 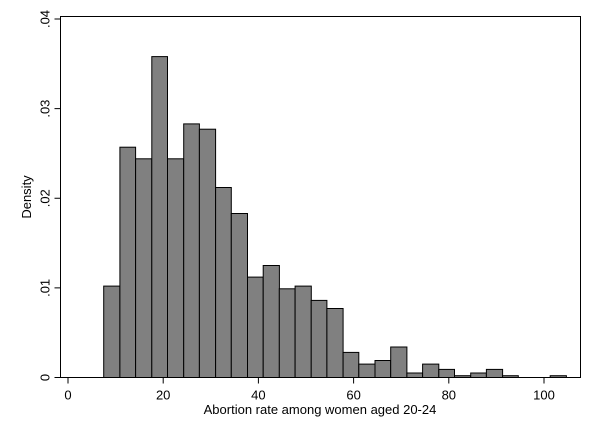 What do you see at coordinates (258, 395) in the screenshot?
I see `x-tick-label: 40` at bounding box center [258, 395].